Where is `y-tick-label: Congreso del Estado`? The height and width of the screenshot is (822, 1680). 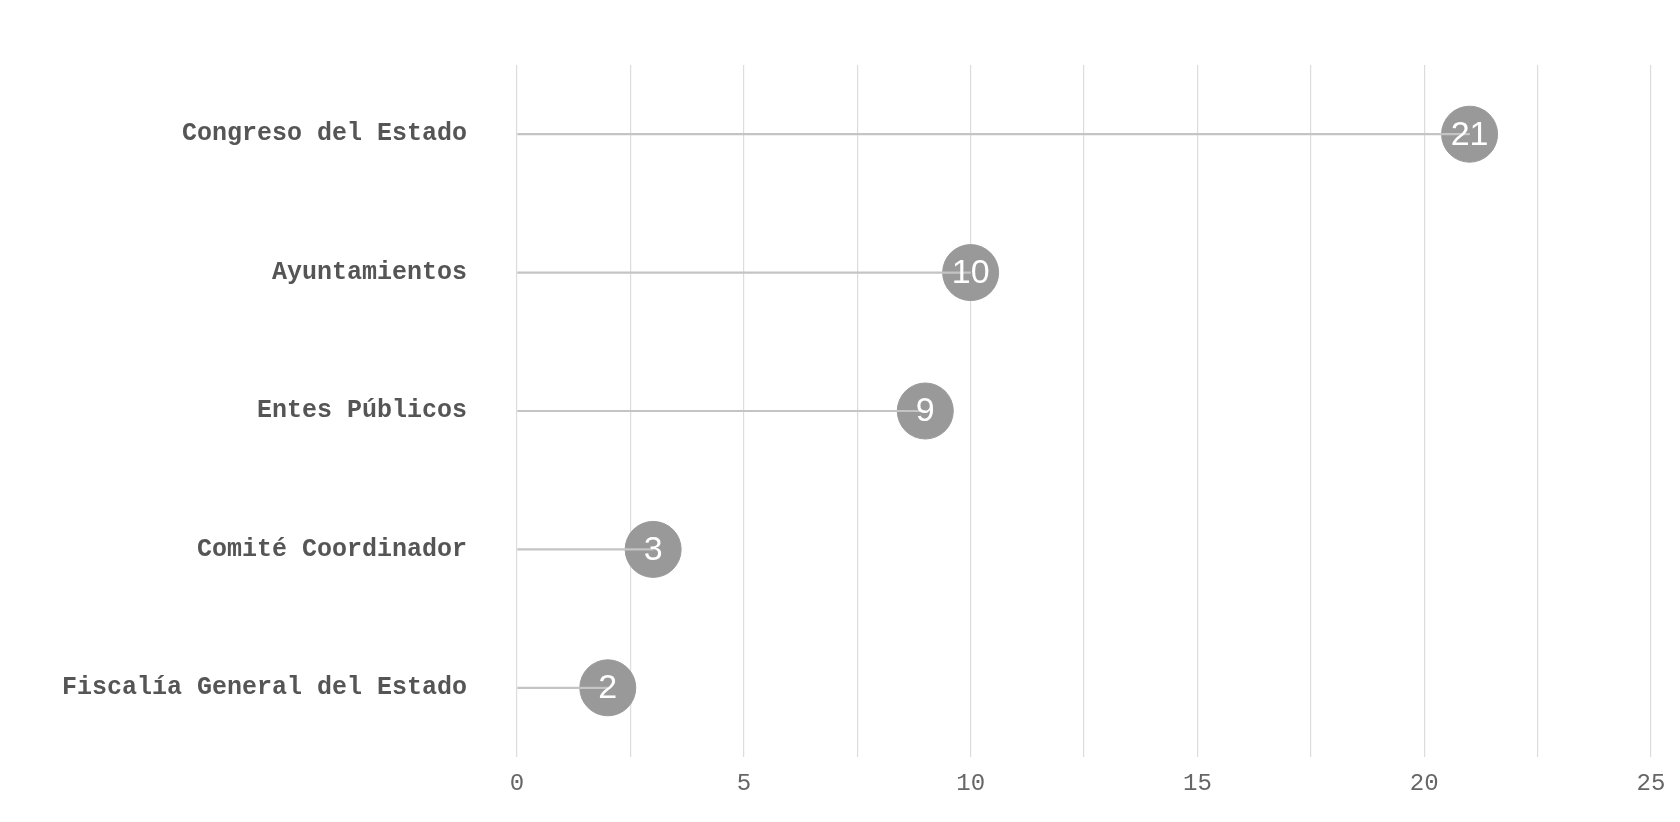
y-tick-label: Congreso del Estado is located at coordinates (325, 134).